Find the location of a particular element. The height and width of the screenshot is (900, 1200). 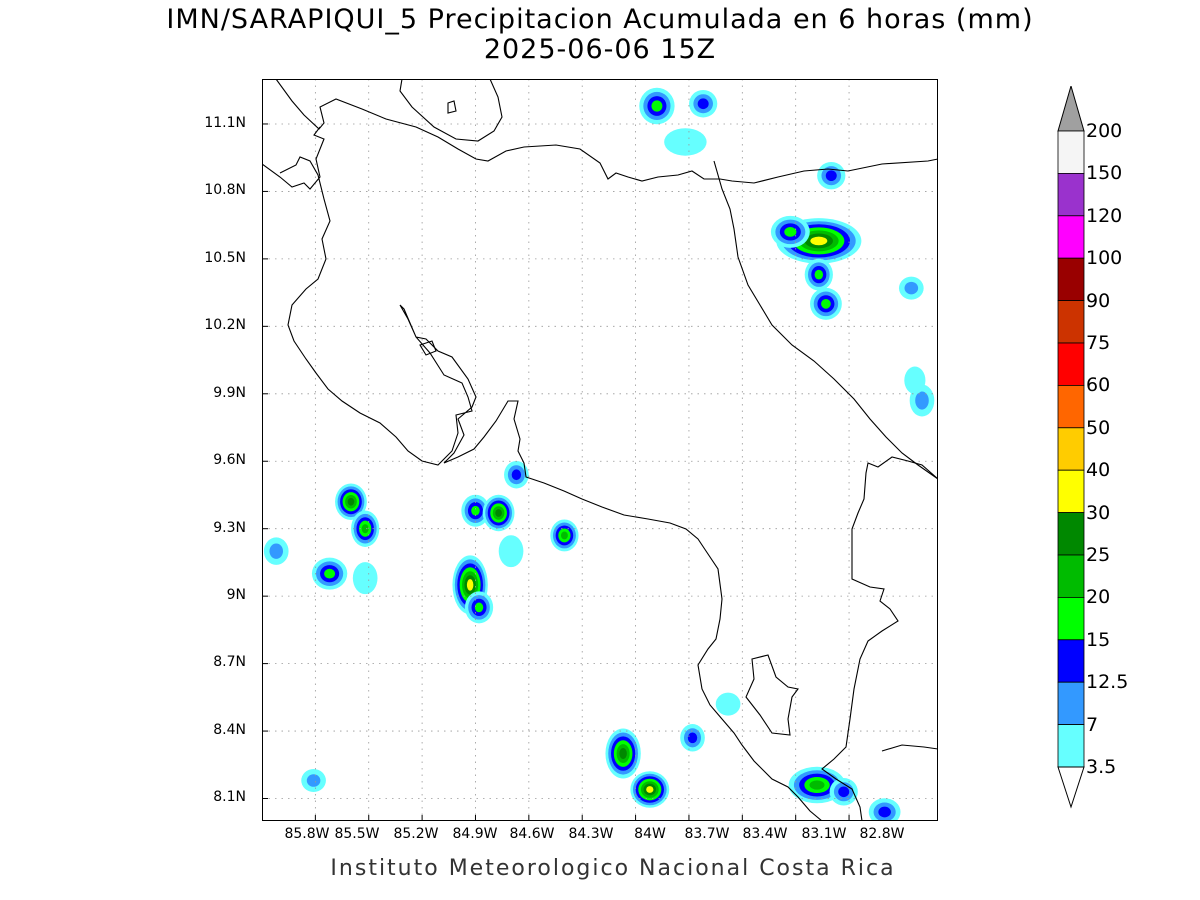

x-tick-label: 85.5W is located at coordinates (357, 834).